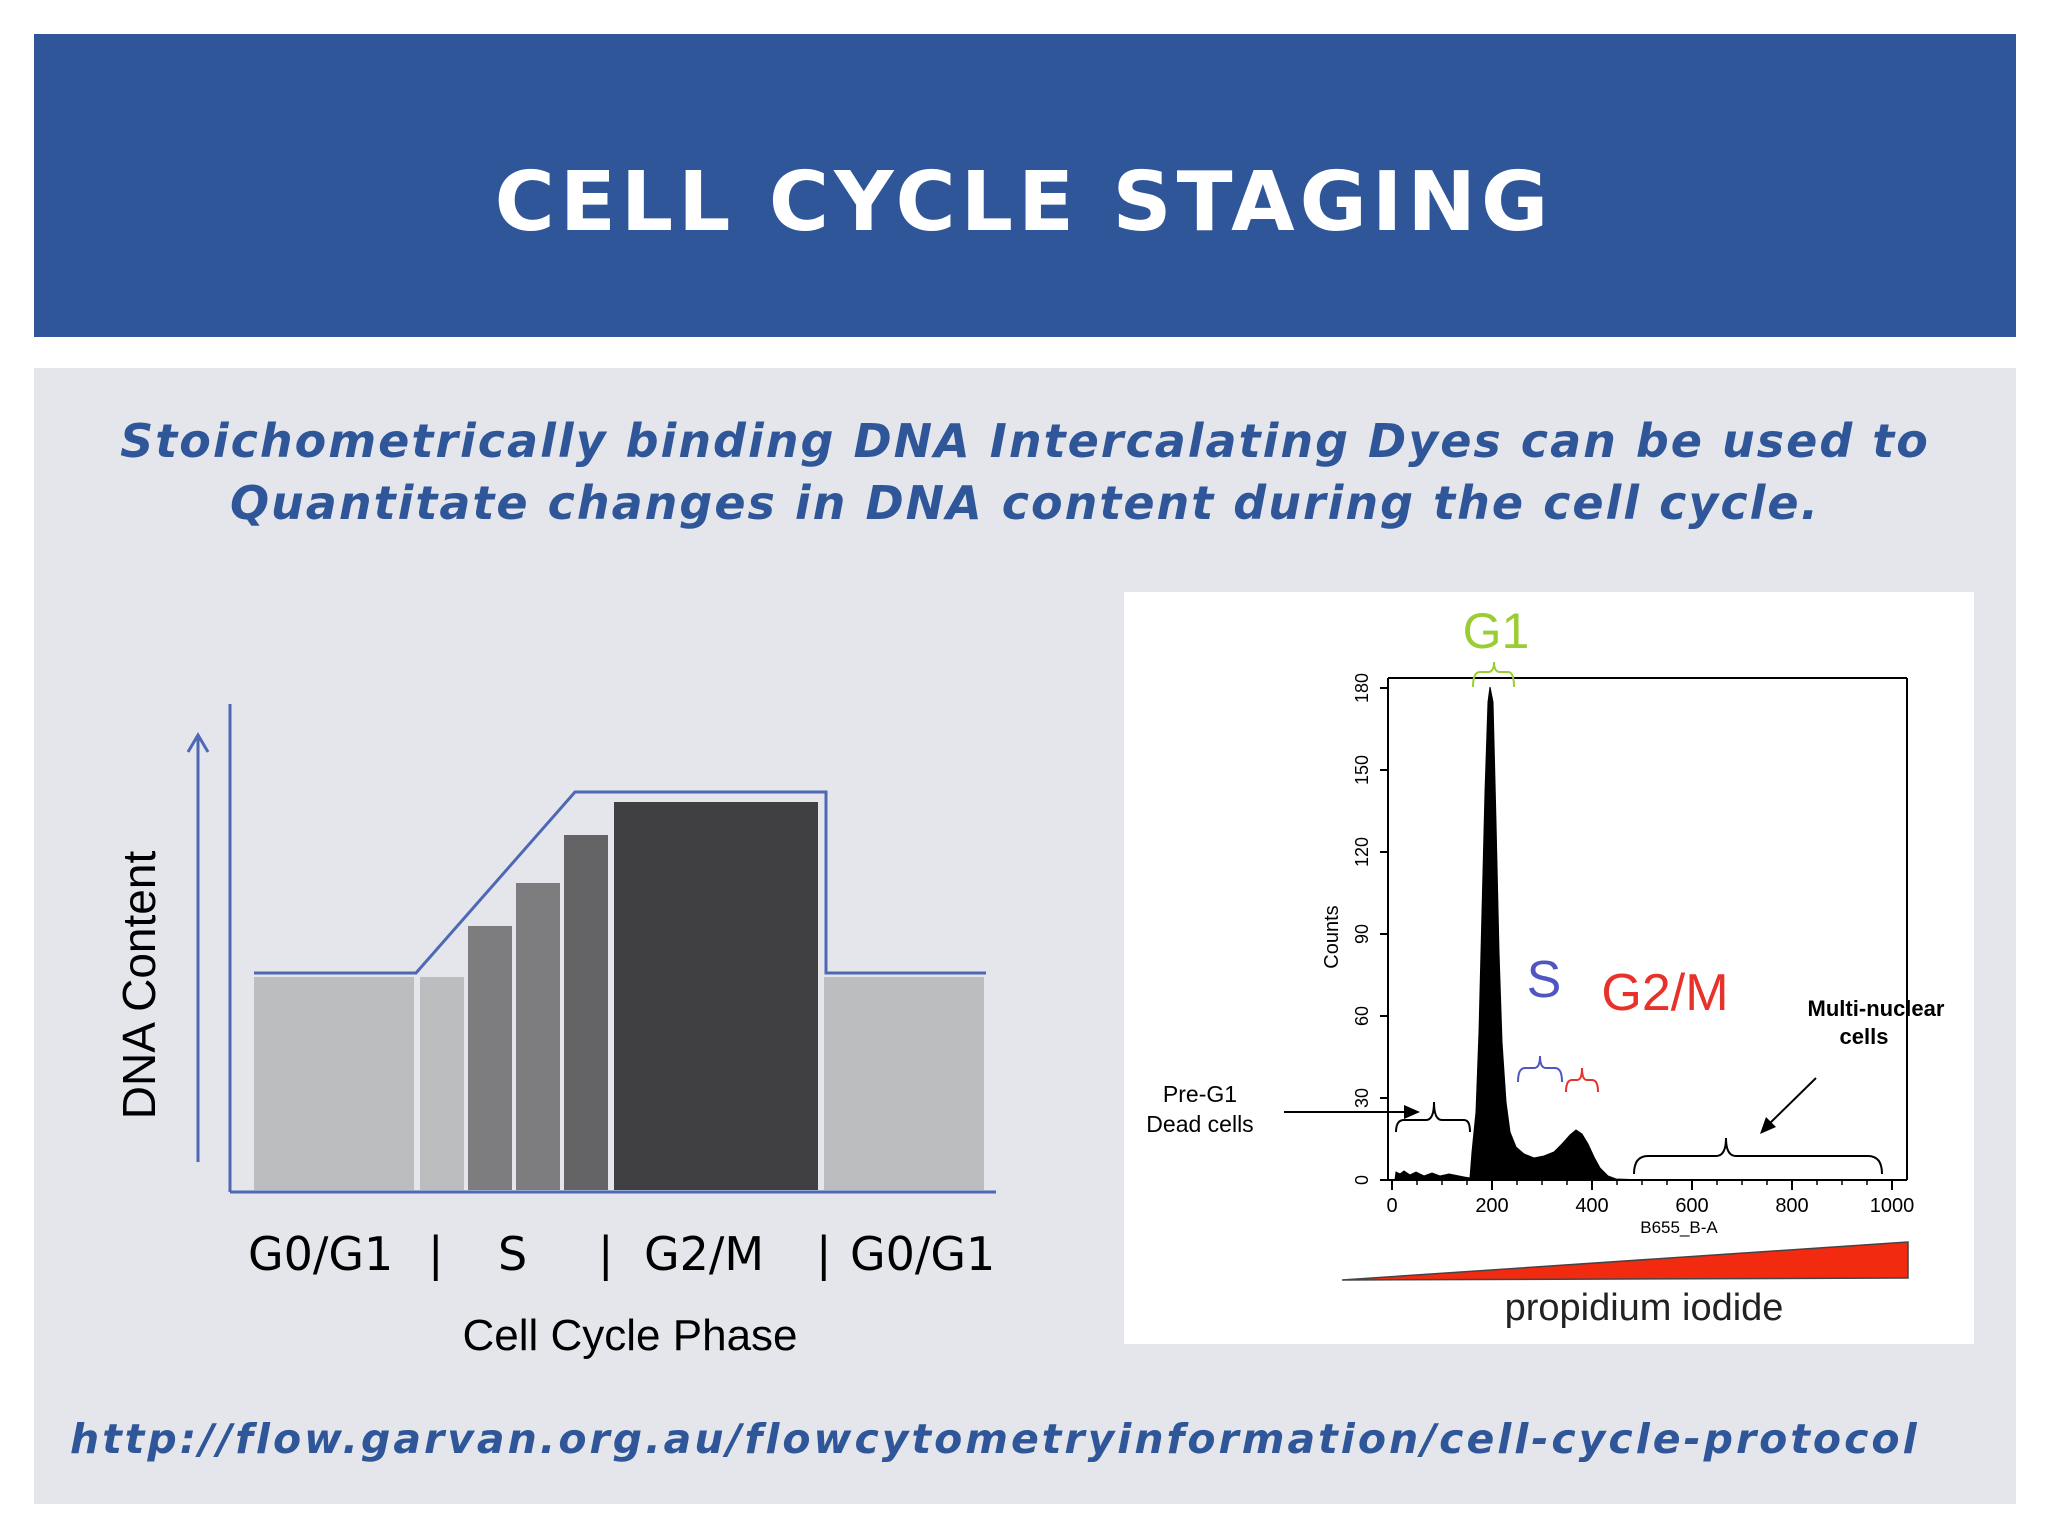  I want to click on bar-g0g1-left, so click(334, 1083).